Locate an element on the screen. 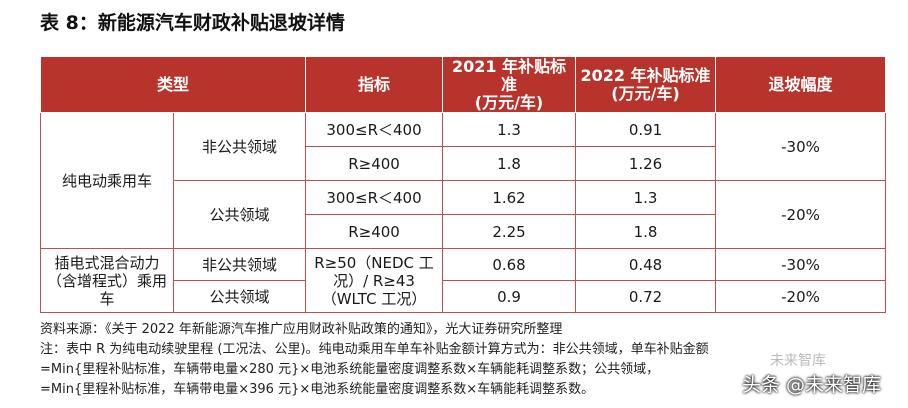 Image resolution: width=908 pixels, height=408 pixels. value-2021-cell: 2.25 is located at coordinates (509, 231).